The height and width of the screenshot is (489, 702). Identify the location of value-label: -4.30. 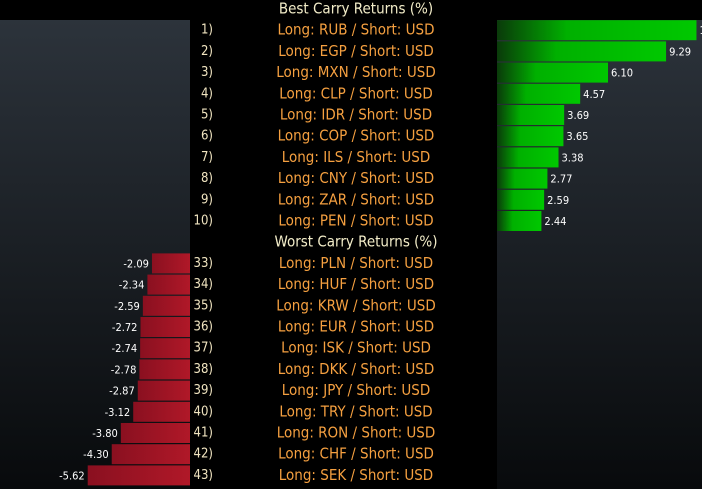
(96, 454).